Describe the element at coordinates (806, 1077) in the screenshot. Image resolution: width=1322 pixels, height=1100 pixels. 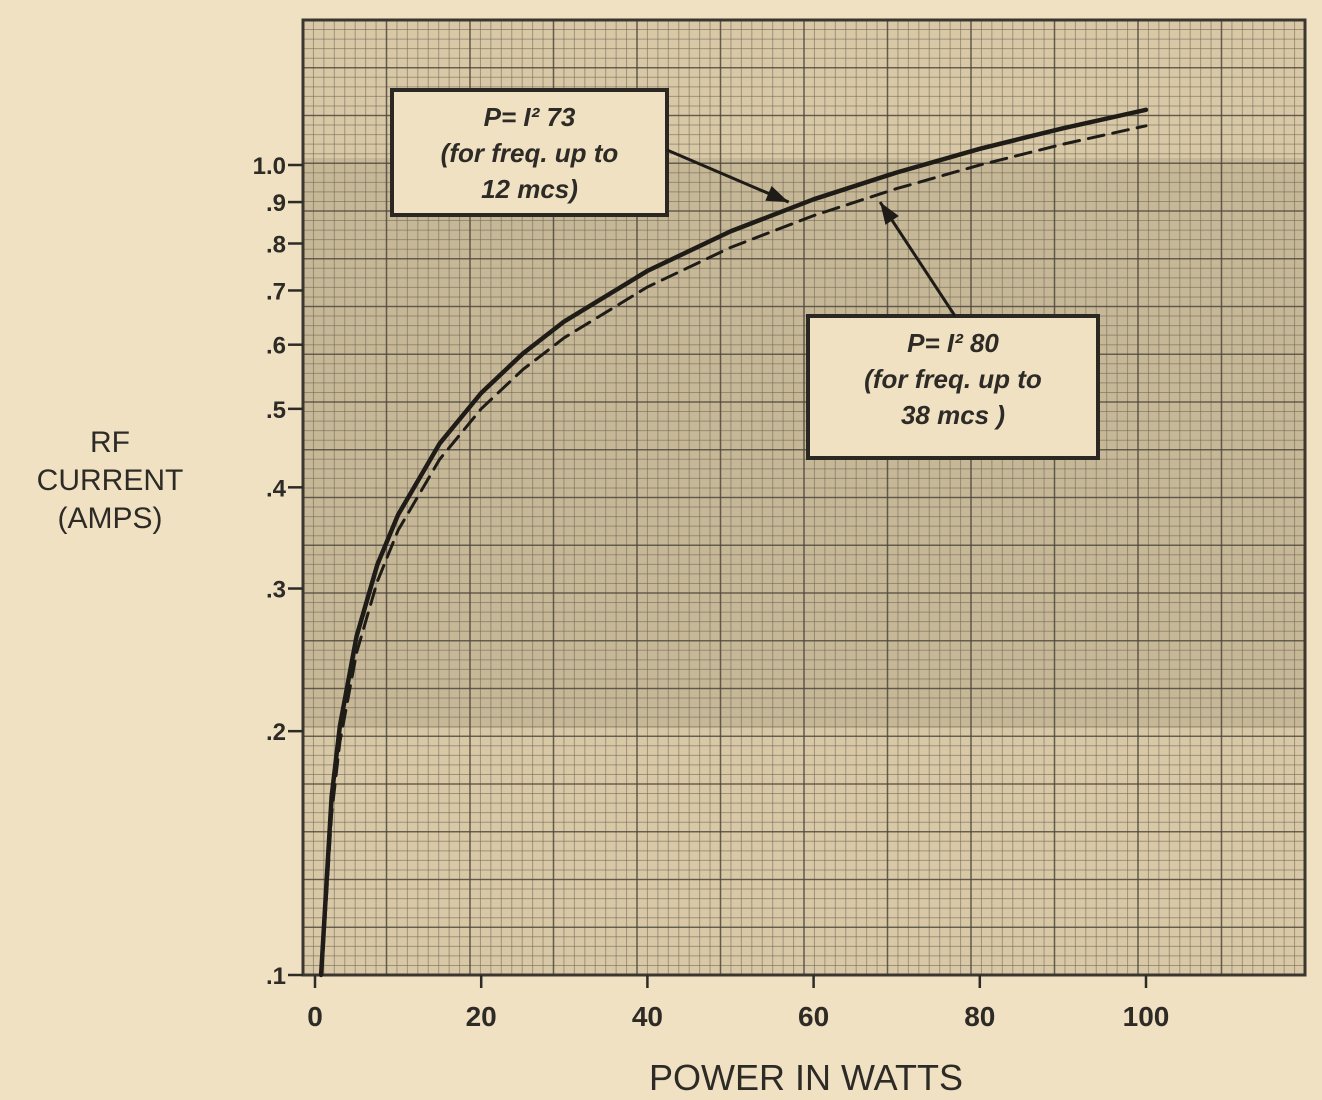
I see `x-axis-title: POWER IN WATTS` at that location.